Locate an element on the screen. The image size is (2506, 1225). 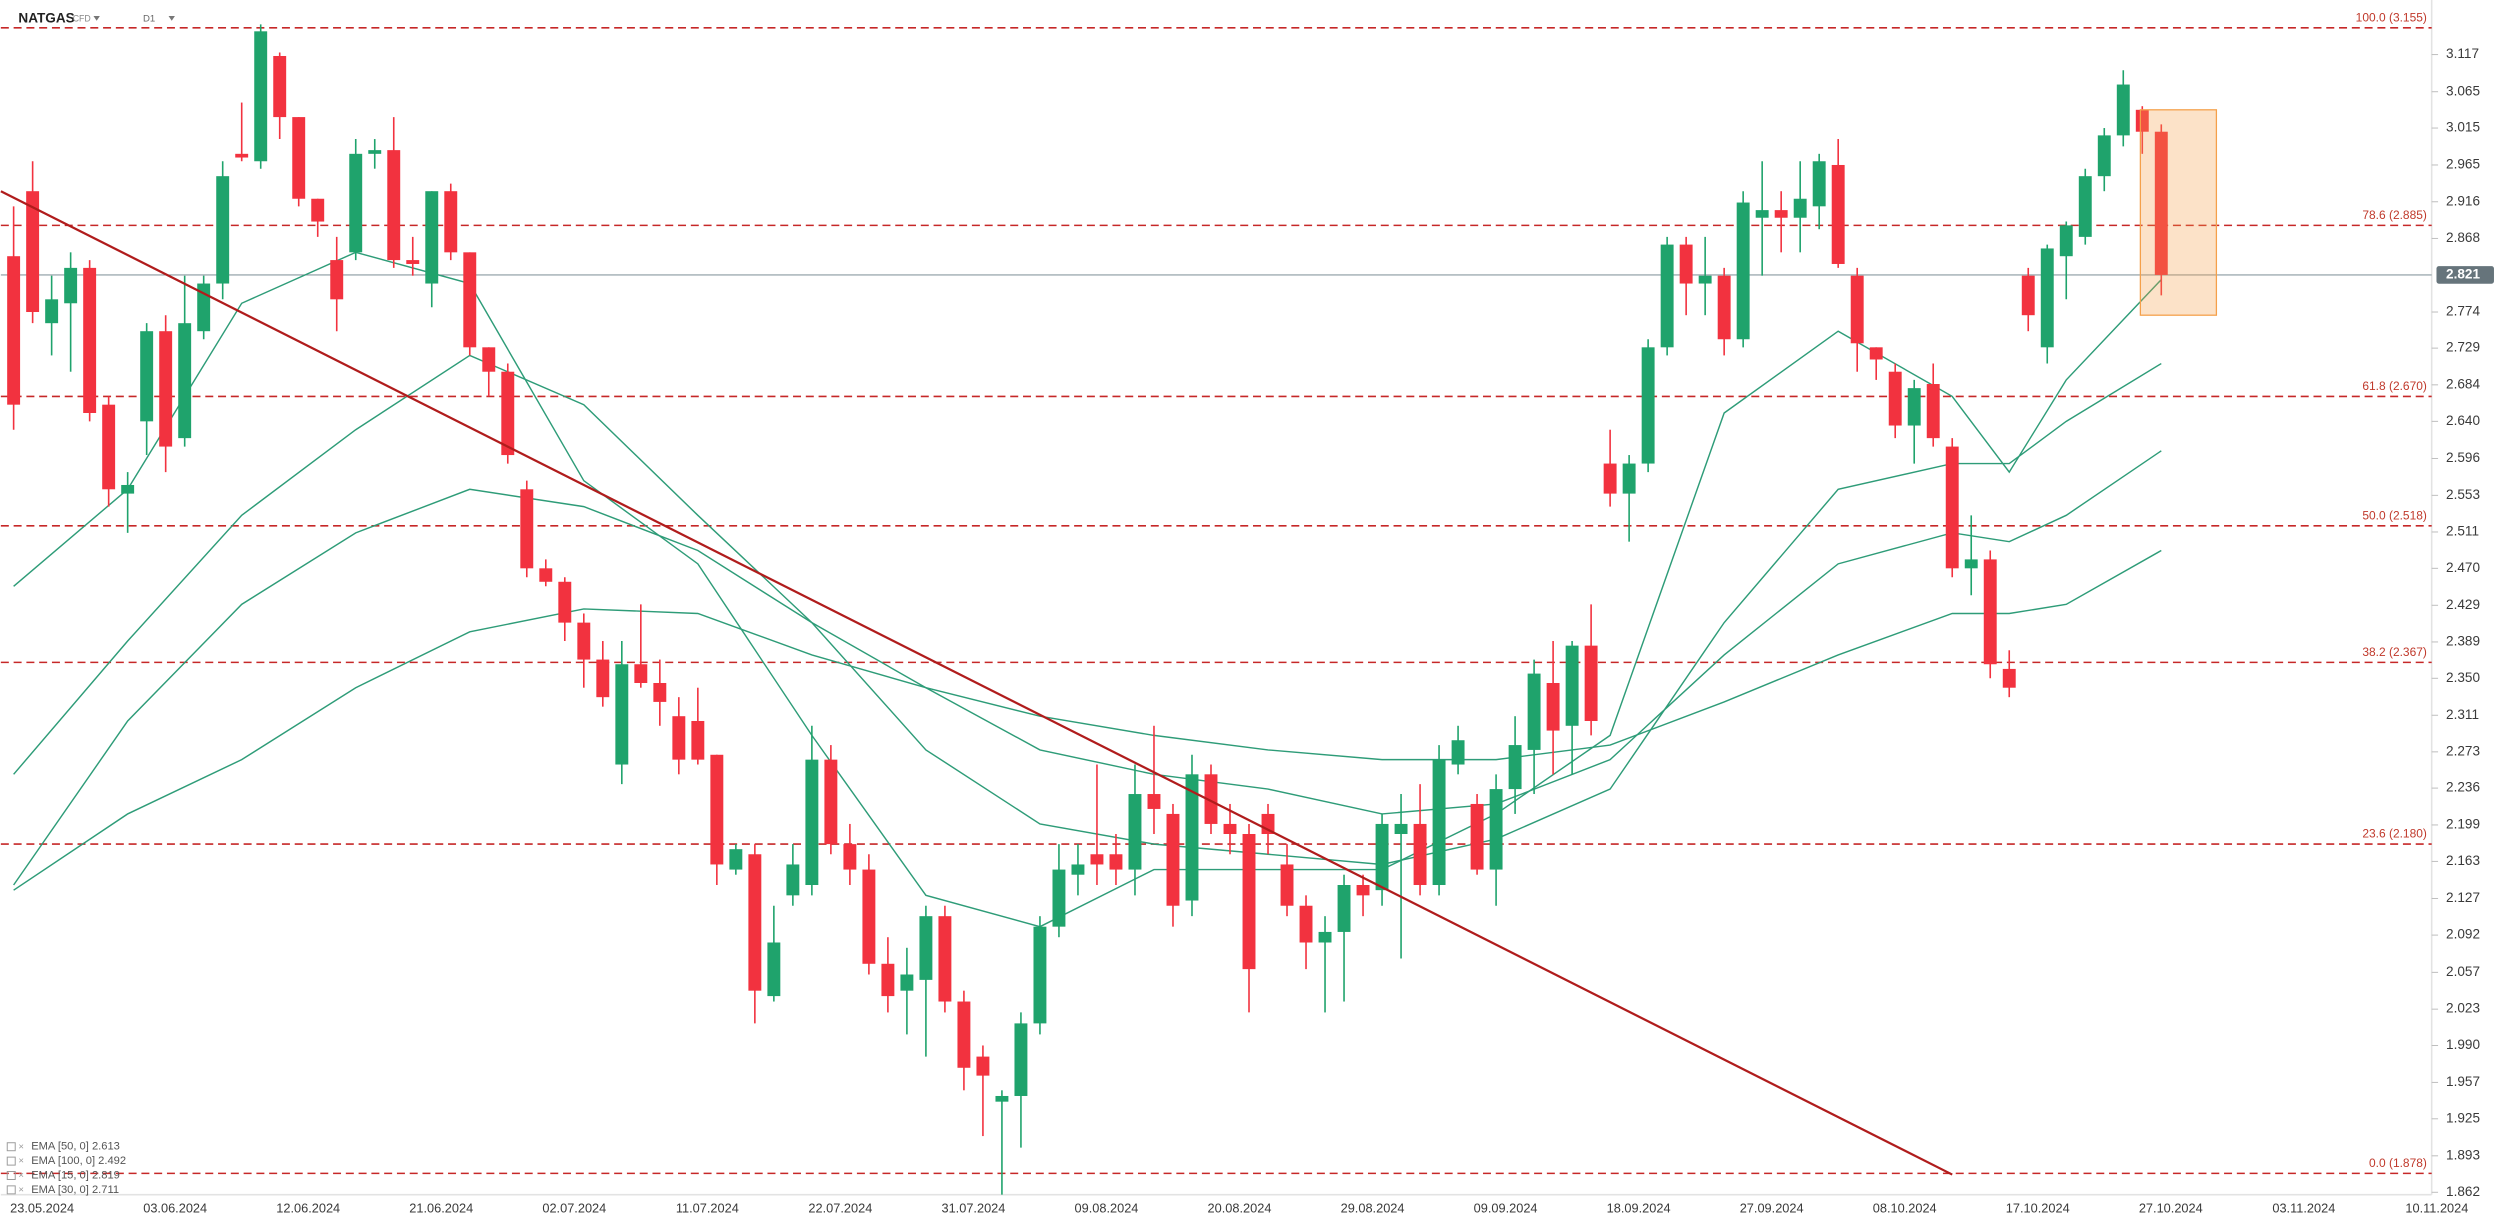
x-tick-label: 23.05.2024 is located at coordinates (42, 1207).